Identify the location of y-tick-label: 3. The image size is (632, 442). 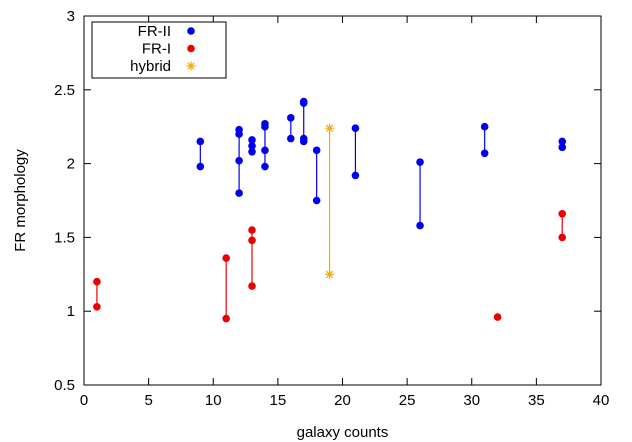
(71, 16).